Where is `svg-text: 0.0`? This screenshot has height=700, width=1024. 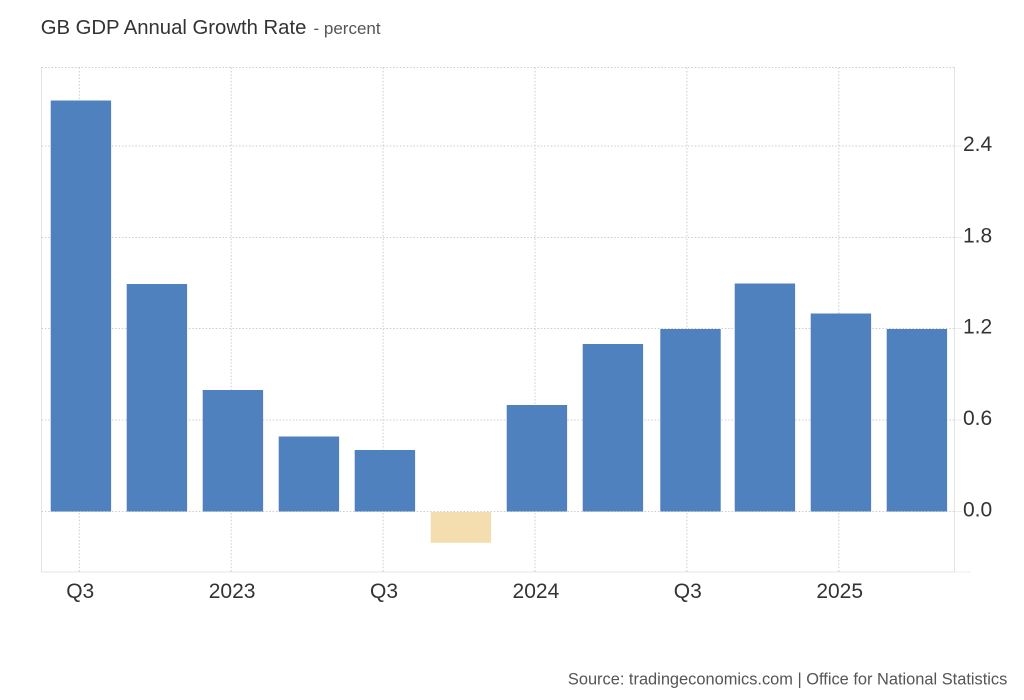 svg-text: 0.0 is located at coordinates (977, 509).